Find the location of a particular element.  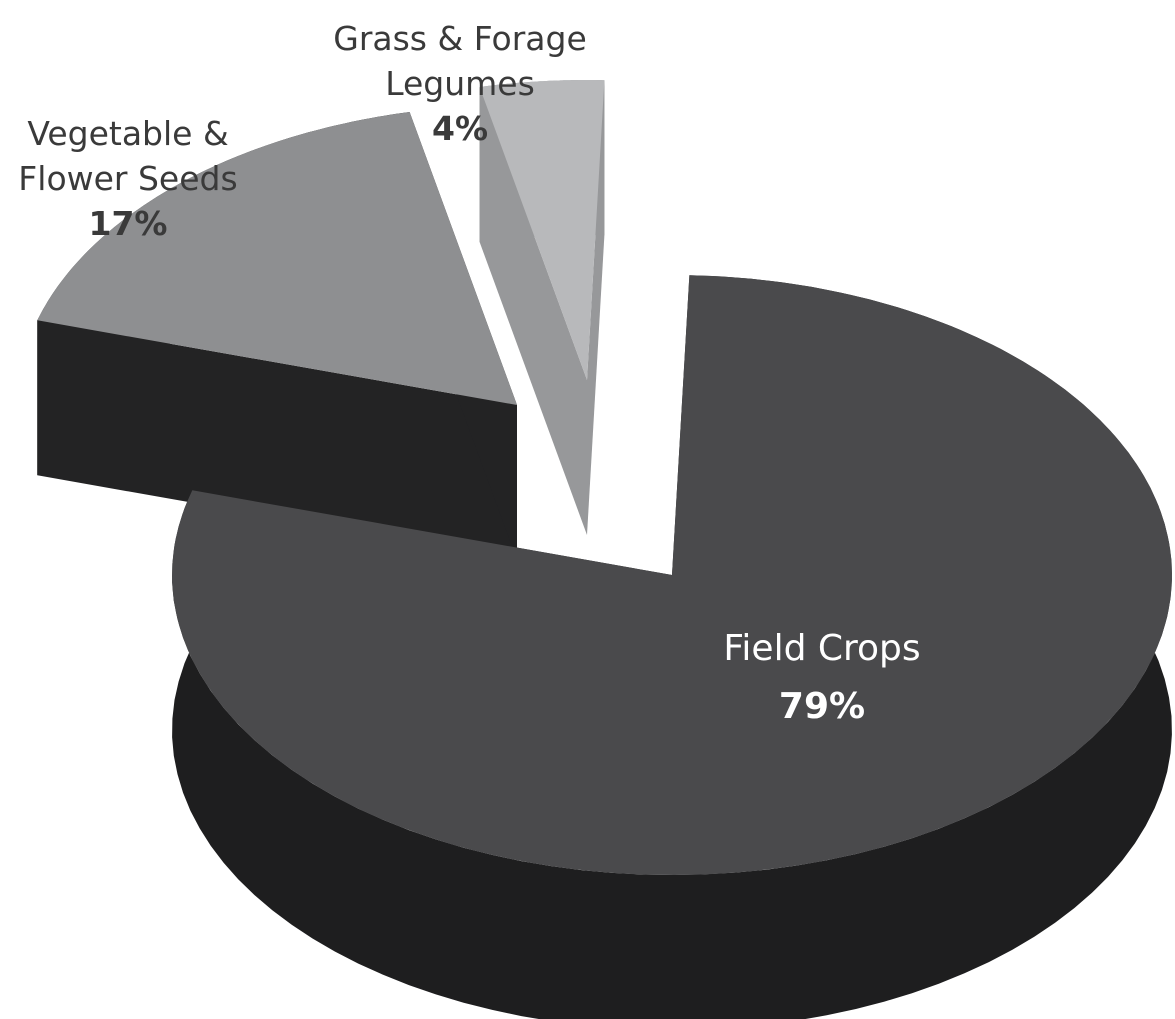

pie-cut-face-grass-forage-legumes-start is located at coordinates (533, 311).